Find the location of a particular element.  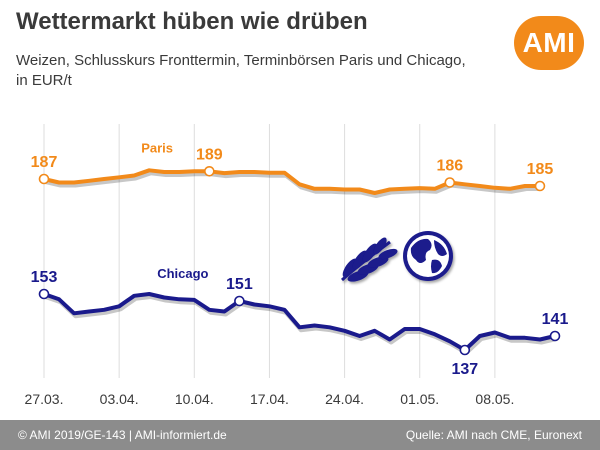

data-label: 186 is located at coordinates (449, 166).